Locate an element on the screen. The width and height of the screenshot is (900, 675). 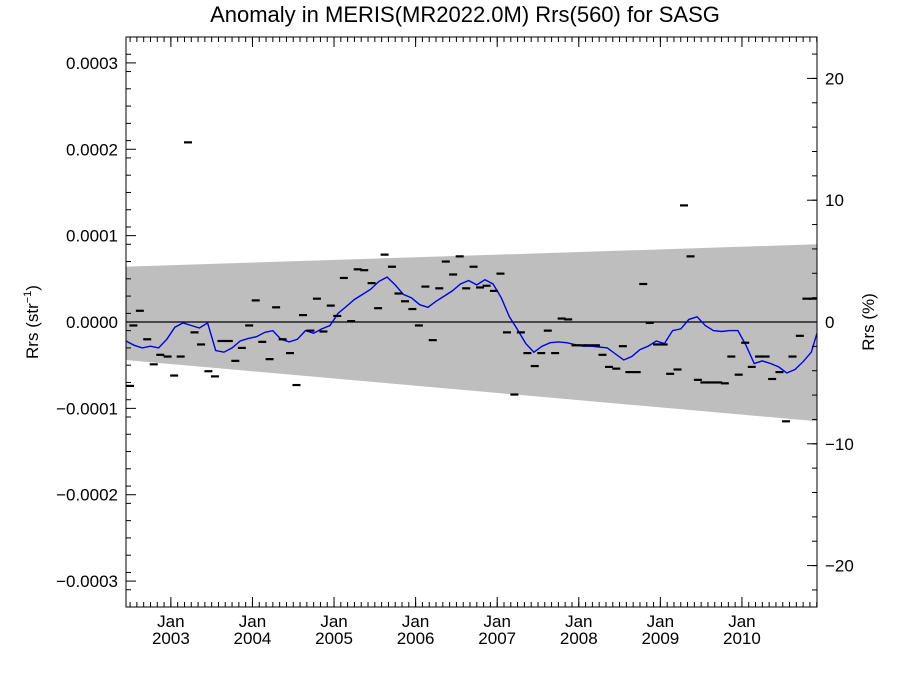
x-tick-label-year: 2007 is located at coordinates (497, 638).